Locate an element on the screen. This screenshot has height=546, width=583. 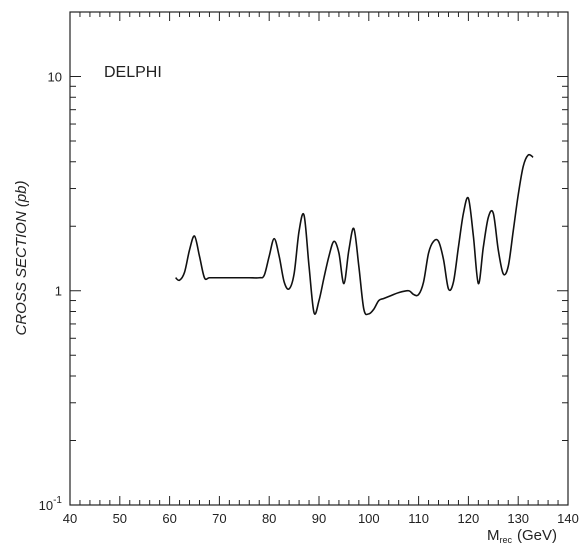
x-tick-label: 120 is located at coordinates (469, 518).